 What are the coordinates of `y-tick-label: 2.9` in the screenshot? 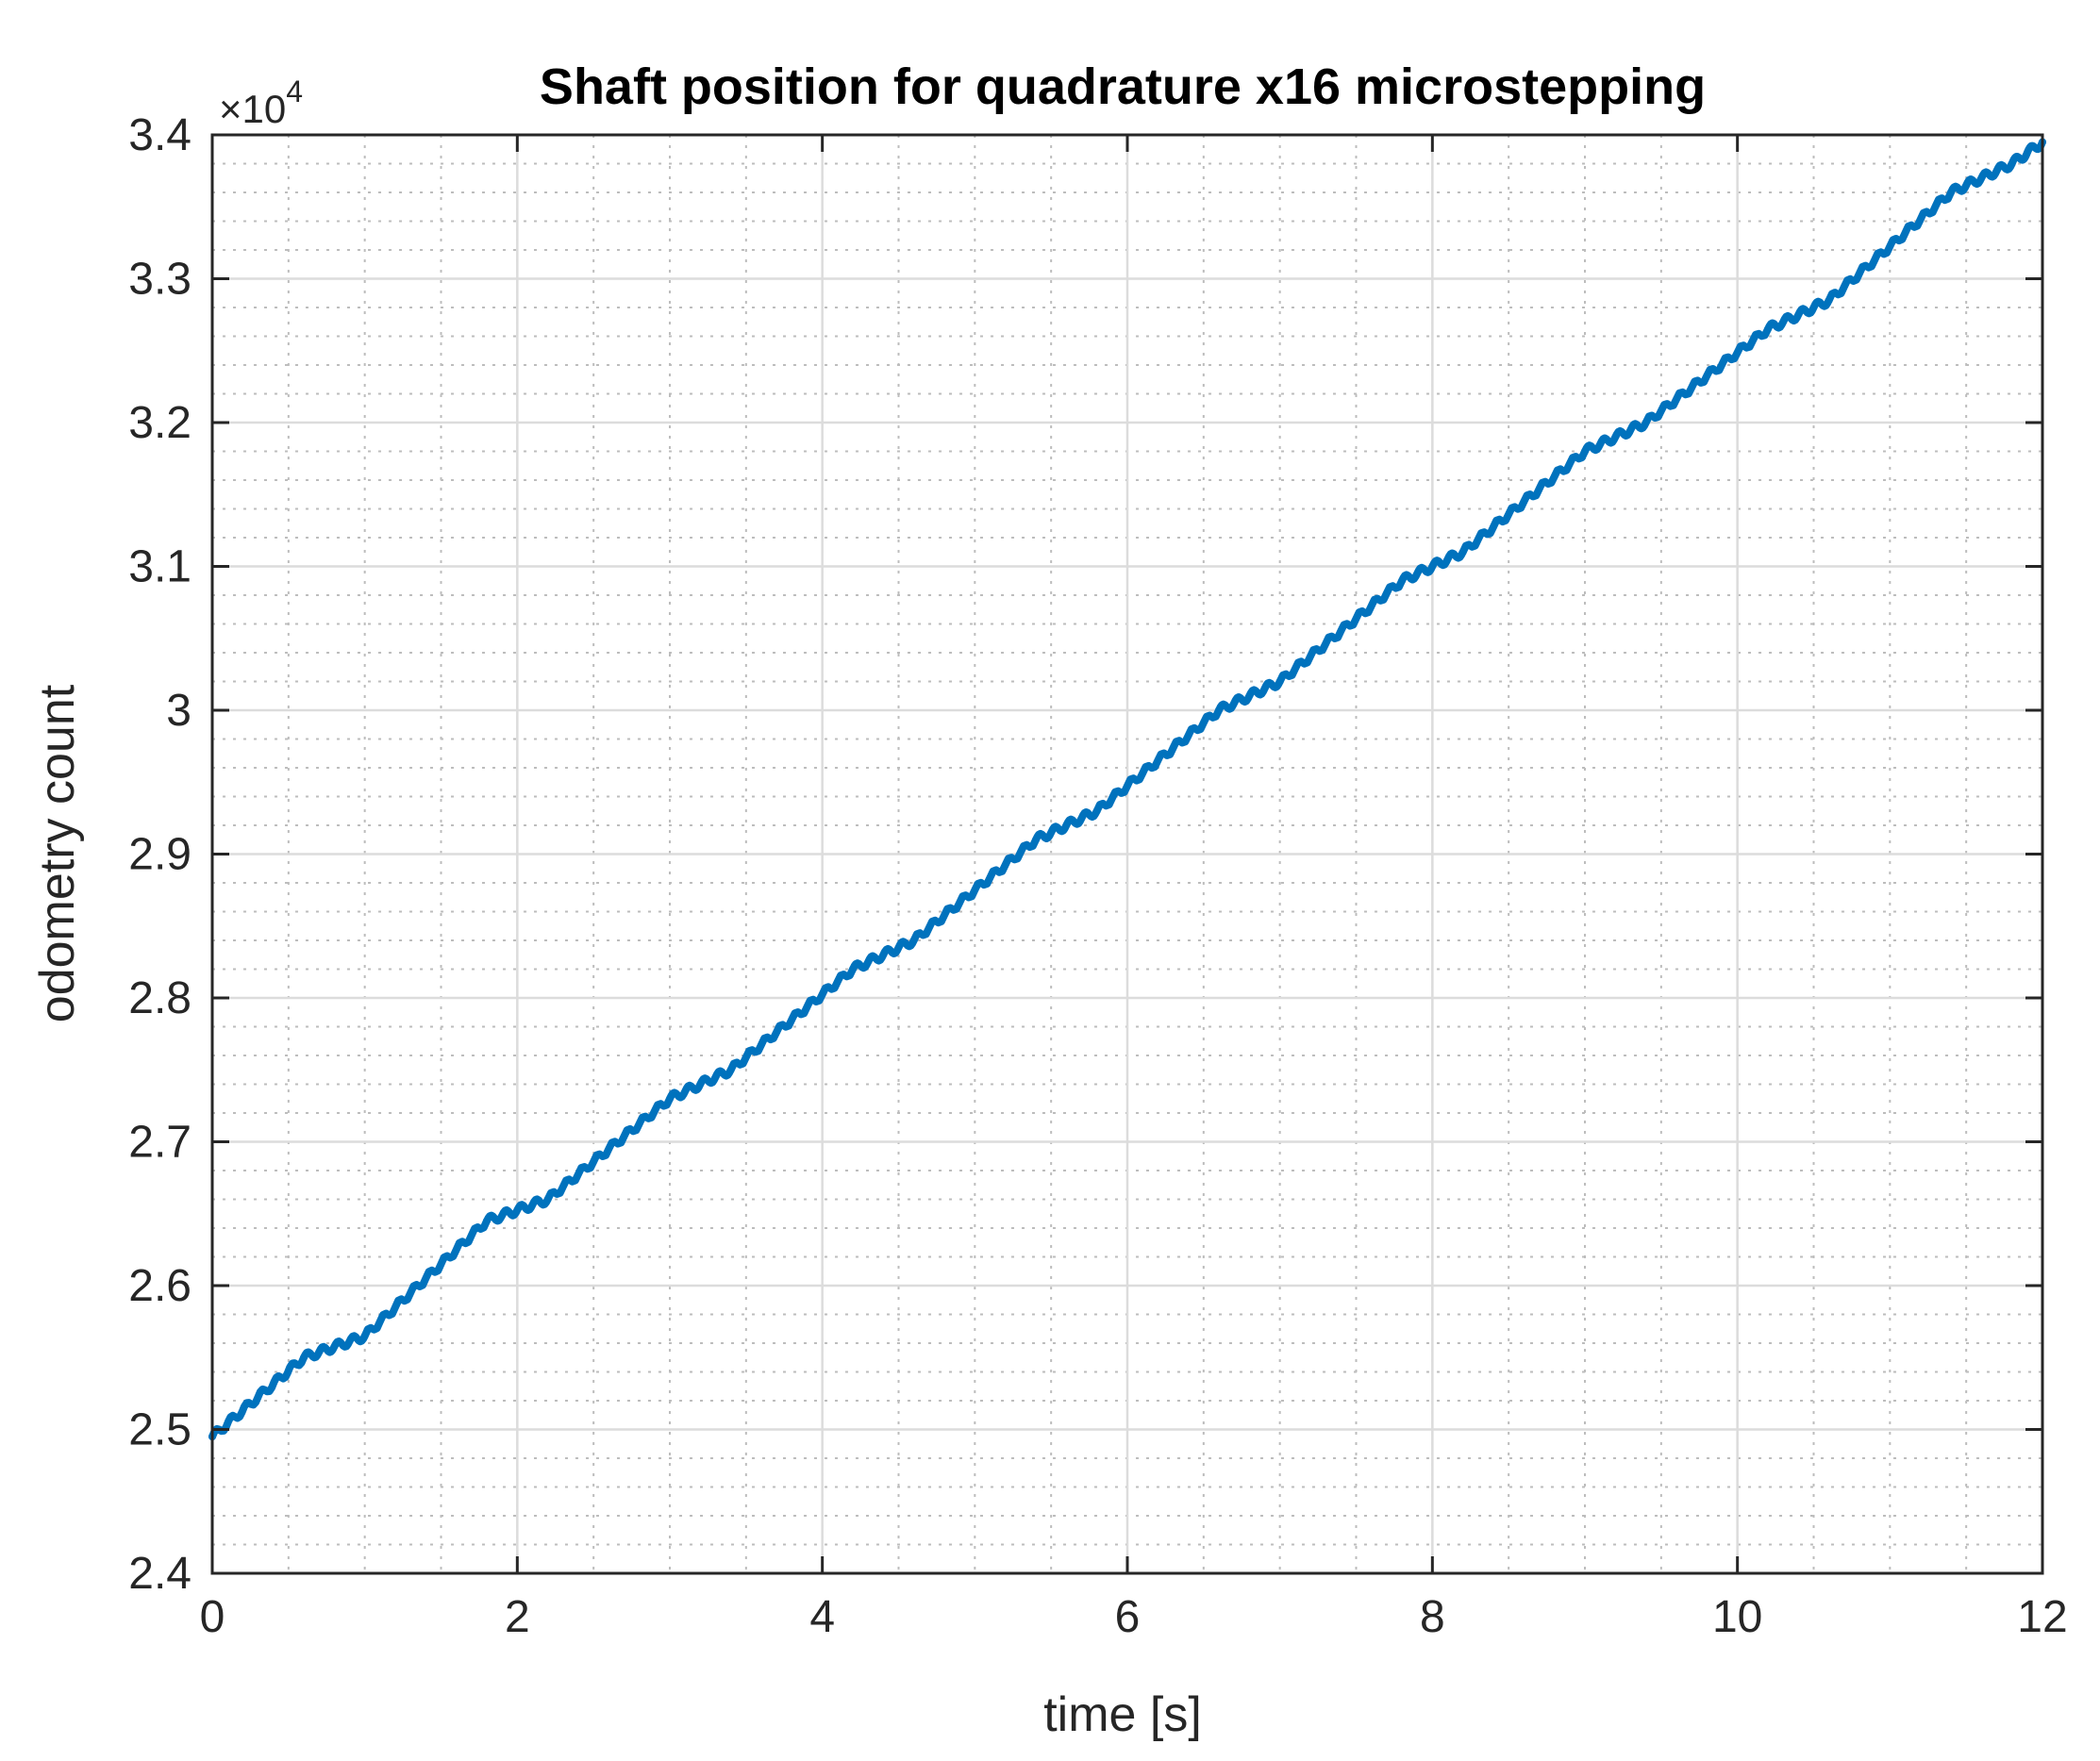 It's located at (160, 855).